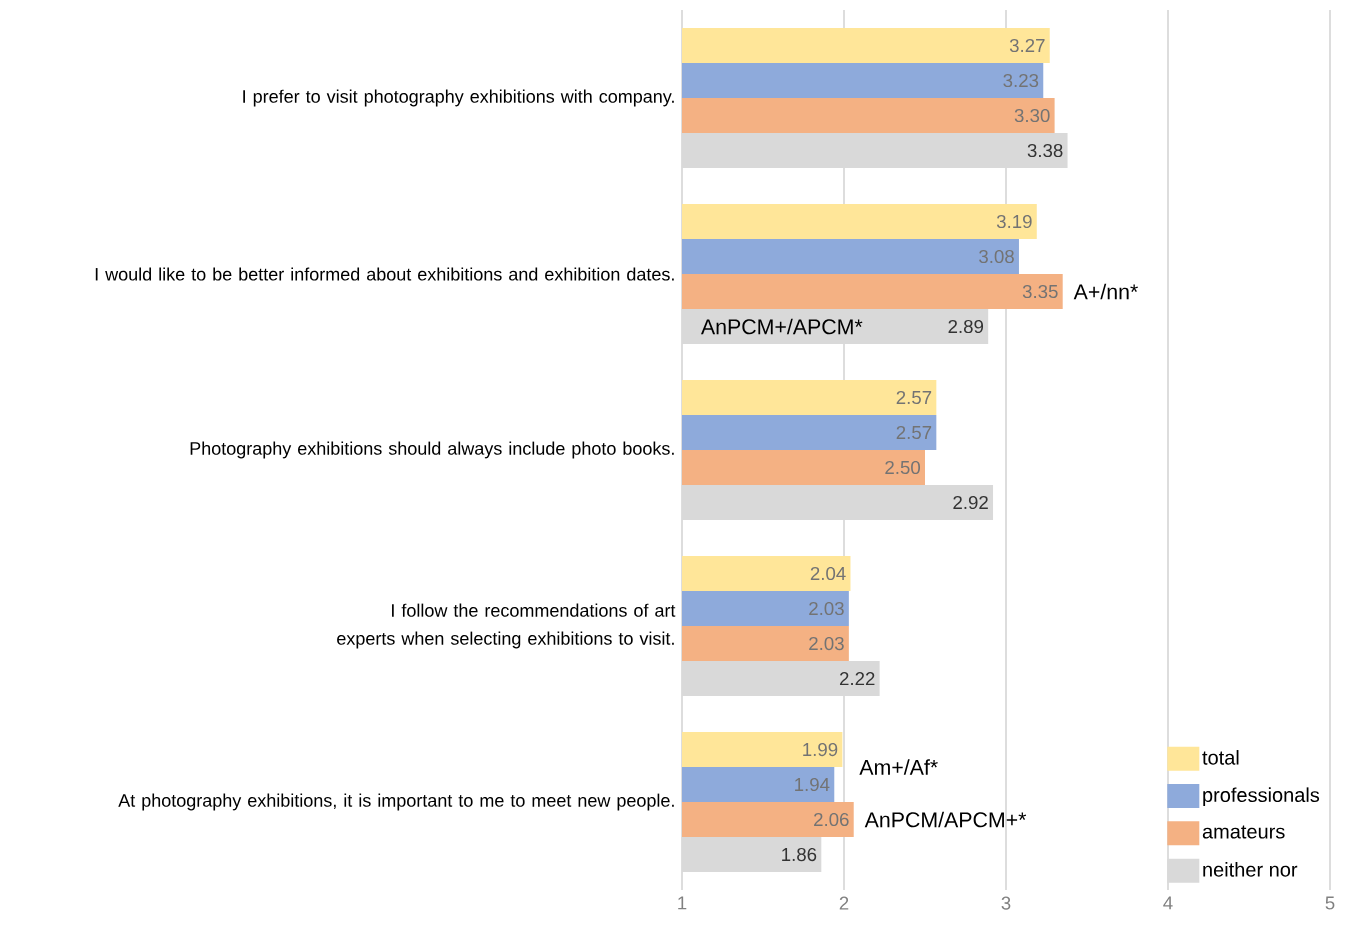 The width and height of the screenshot is (1346, 929). Describe the element at coordinates (857, 678) in the screenshot. I see `data-label: 2.22` at that location.